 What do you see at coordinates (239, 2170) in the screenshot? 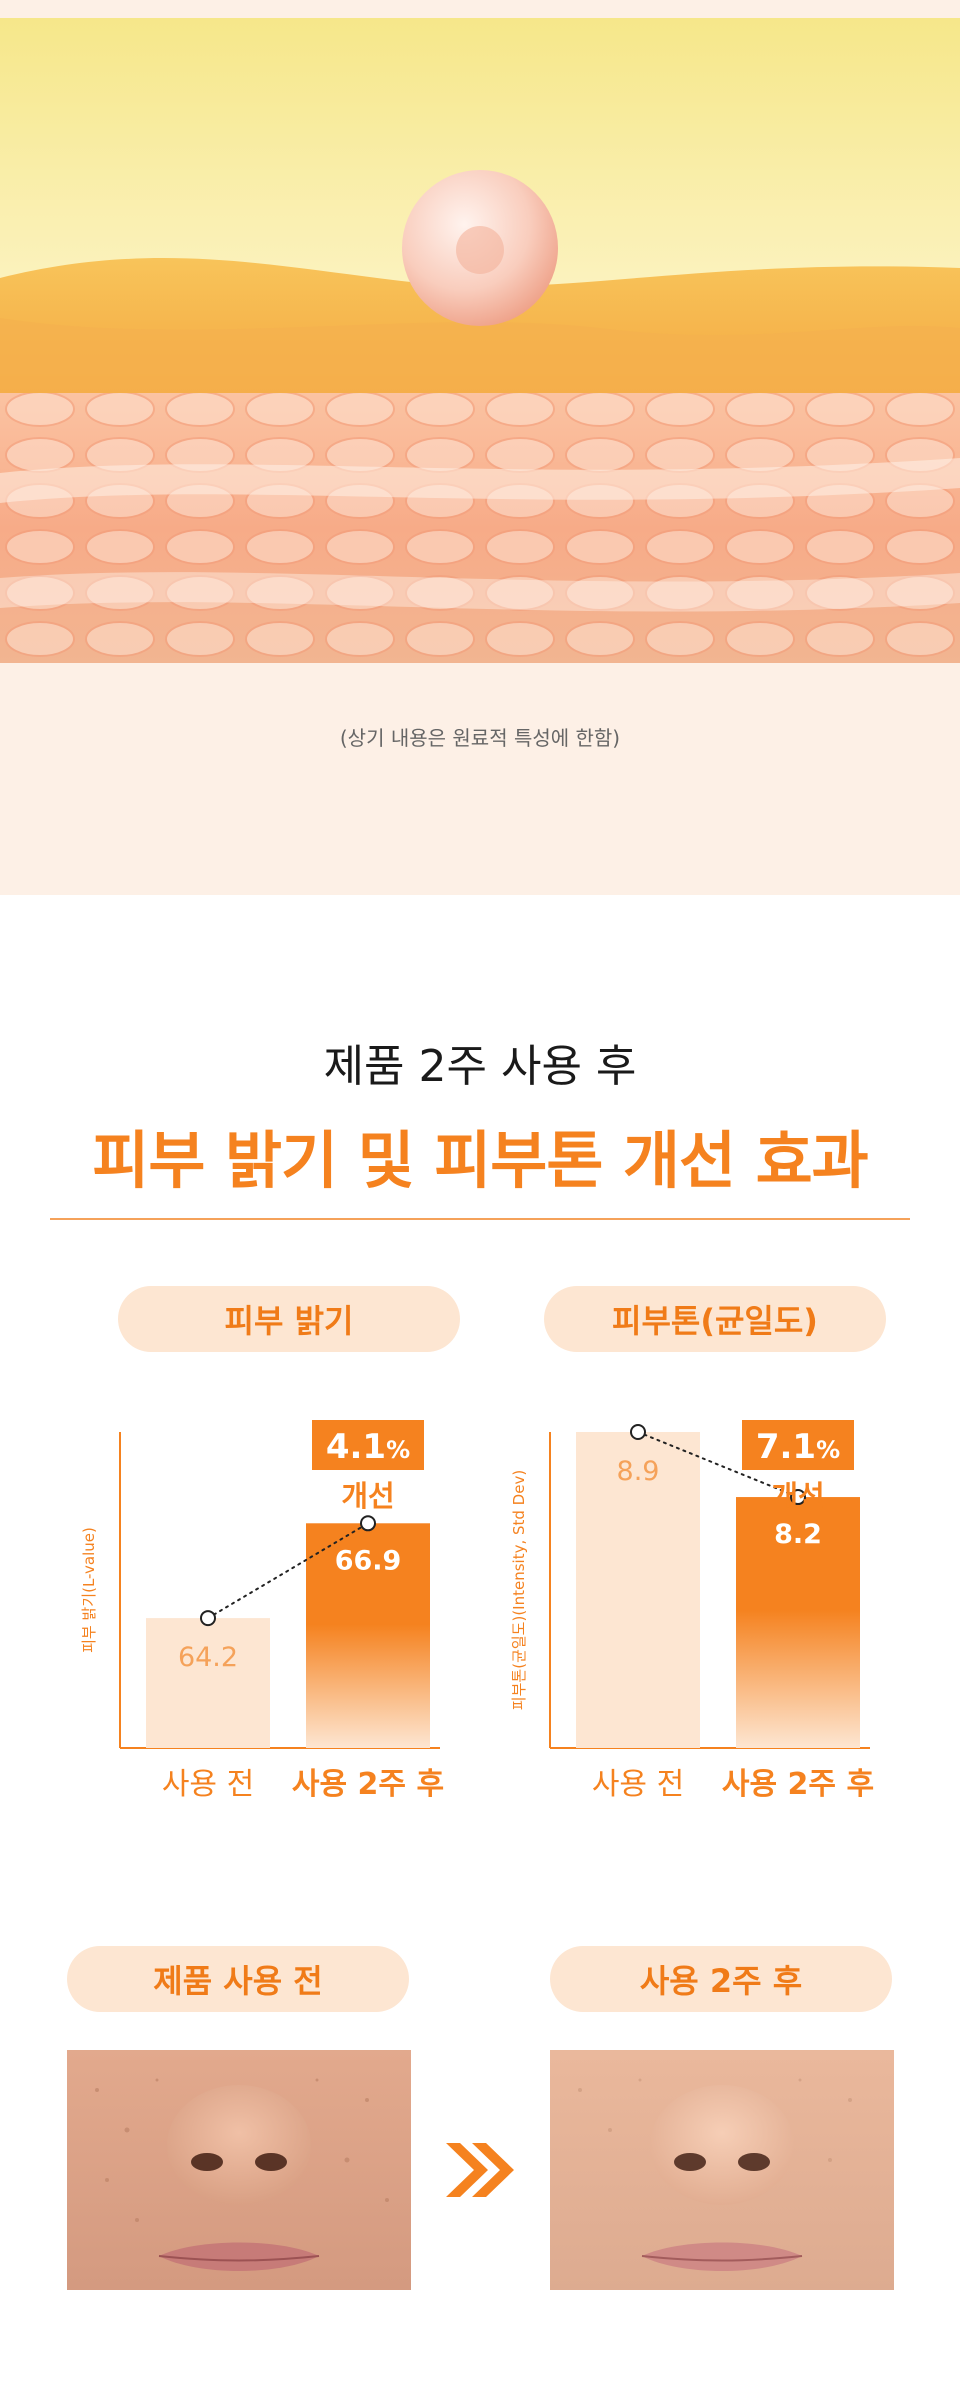
I see `before-photo` at bounding box center [239, 2170].